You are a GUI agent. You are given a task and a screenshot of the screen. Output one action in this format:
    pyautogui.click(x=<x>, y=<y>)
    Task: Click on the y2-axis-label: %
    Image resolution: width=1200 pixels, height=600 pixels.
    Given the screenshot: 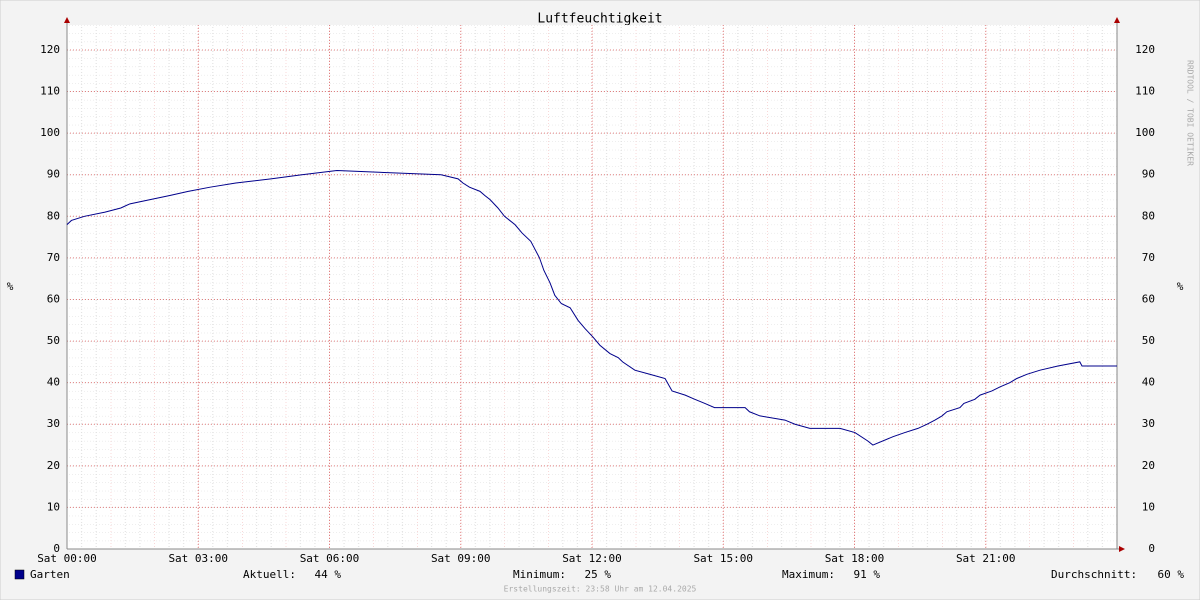 What is the action you would take?
    pyautogui.click(x=1180, y=286)
    